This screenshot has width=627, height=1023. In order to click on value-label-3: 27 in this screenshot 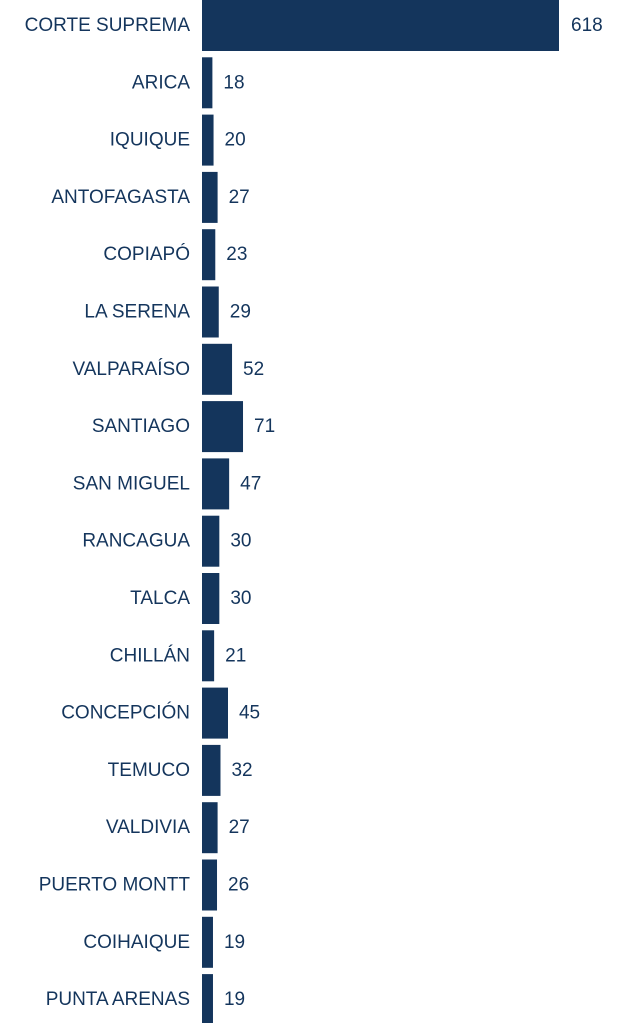, I will do `click(239, 197)`.